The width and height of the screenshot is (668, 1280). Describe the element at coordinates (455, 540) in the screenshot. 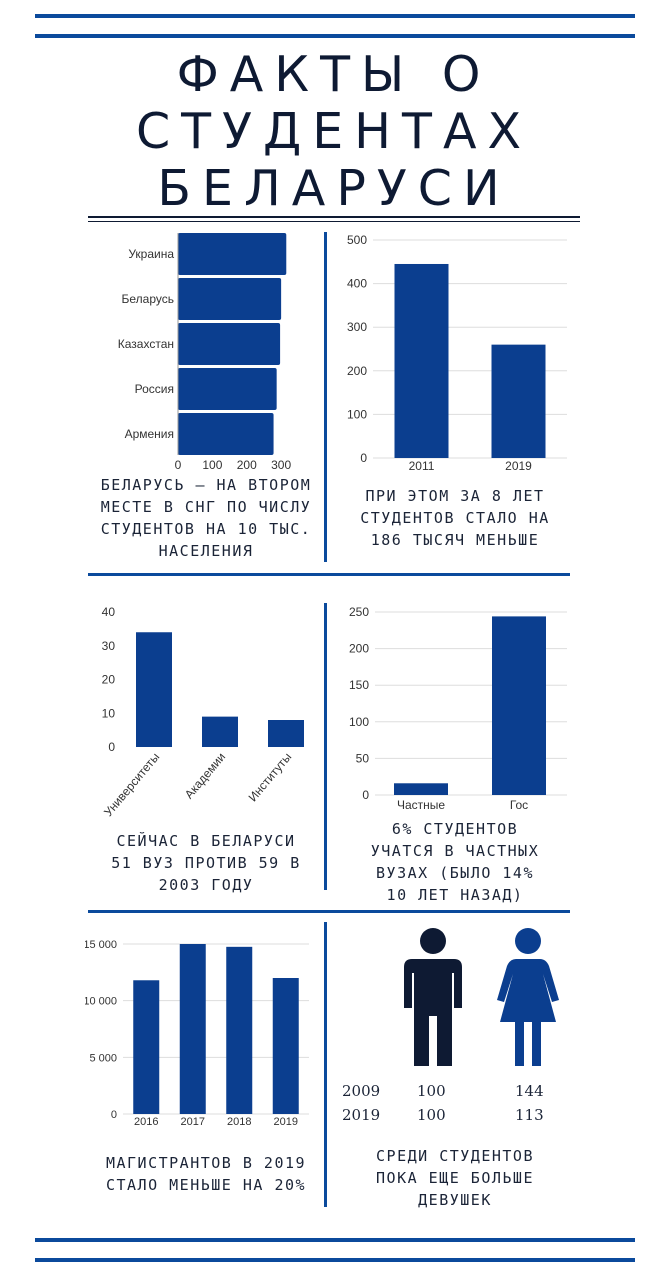

I see `caption-line: 186 ТЫСЯЧ МЕНЬШЕ` at that location.